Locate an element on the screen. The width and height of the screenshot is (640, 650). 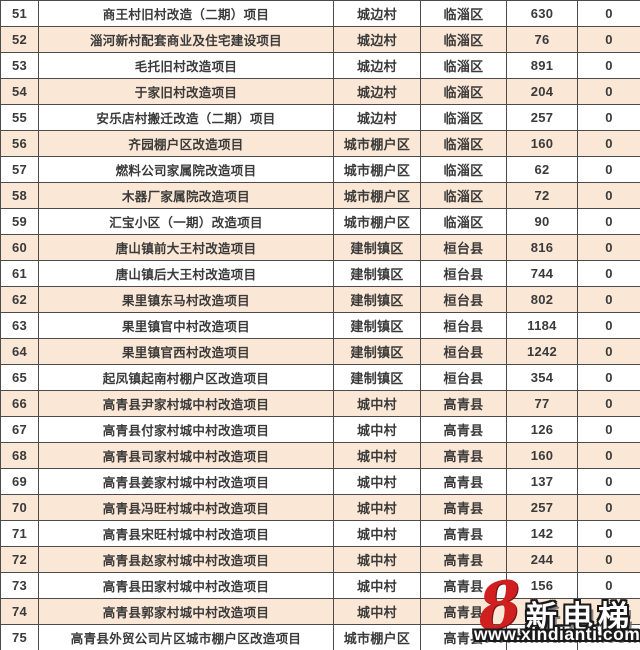
household-count-cell: 891 is located at coordinates (542, 65).